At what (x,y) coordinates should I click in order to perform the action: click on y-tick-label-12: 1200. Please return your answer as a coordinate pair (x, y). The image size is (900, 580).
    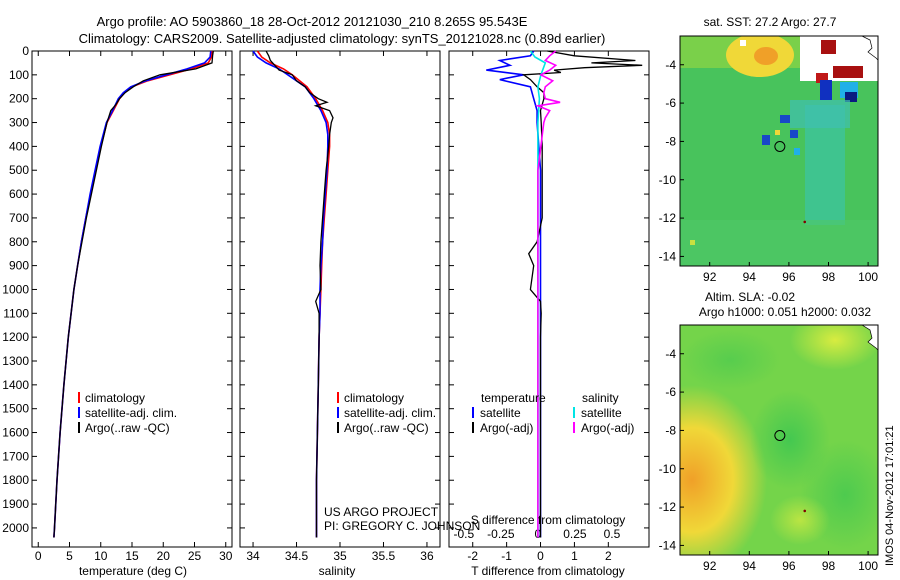
    Looking at the image, I should click on (15, 337).